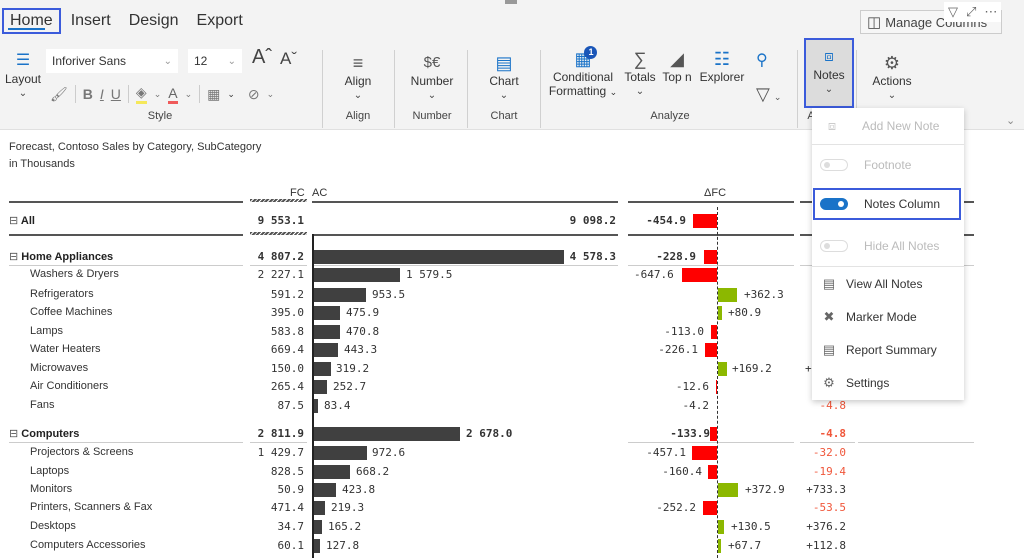  I want to click on table-row: Coffee Machines 395.0 475.9 +80.9, so click(396, 313).